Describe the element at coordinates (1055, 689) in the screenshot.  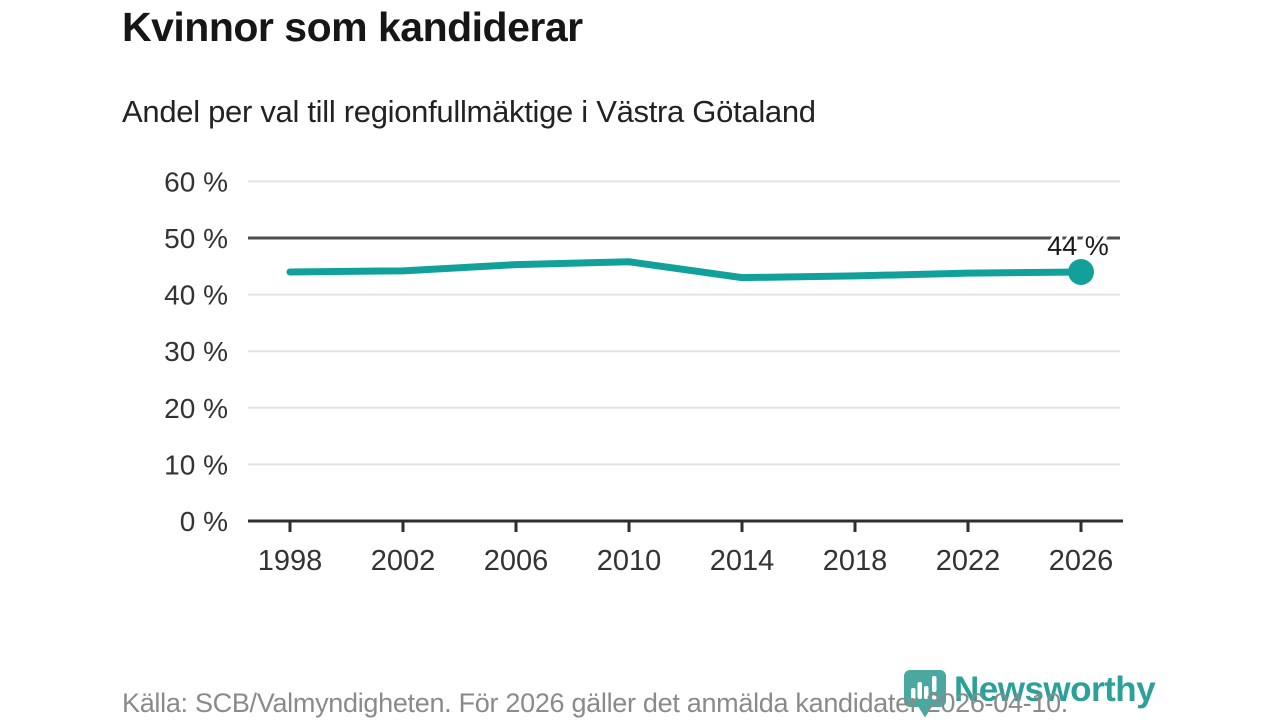
I see `newsworthy-wordmark: Newsworthy` at that location.